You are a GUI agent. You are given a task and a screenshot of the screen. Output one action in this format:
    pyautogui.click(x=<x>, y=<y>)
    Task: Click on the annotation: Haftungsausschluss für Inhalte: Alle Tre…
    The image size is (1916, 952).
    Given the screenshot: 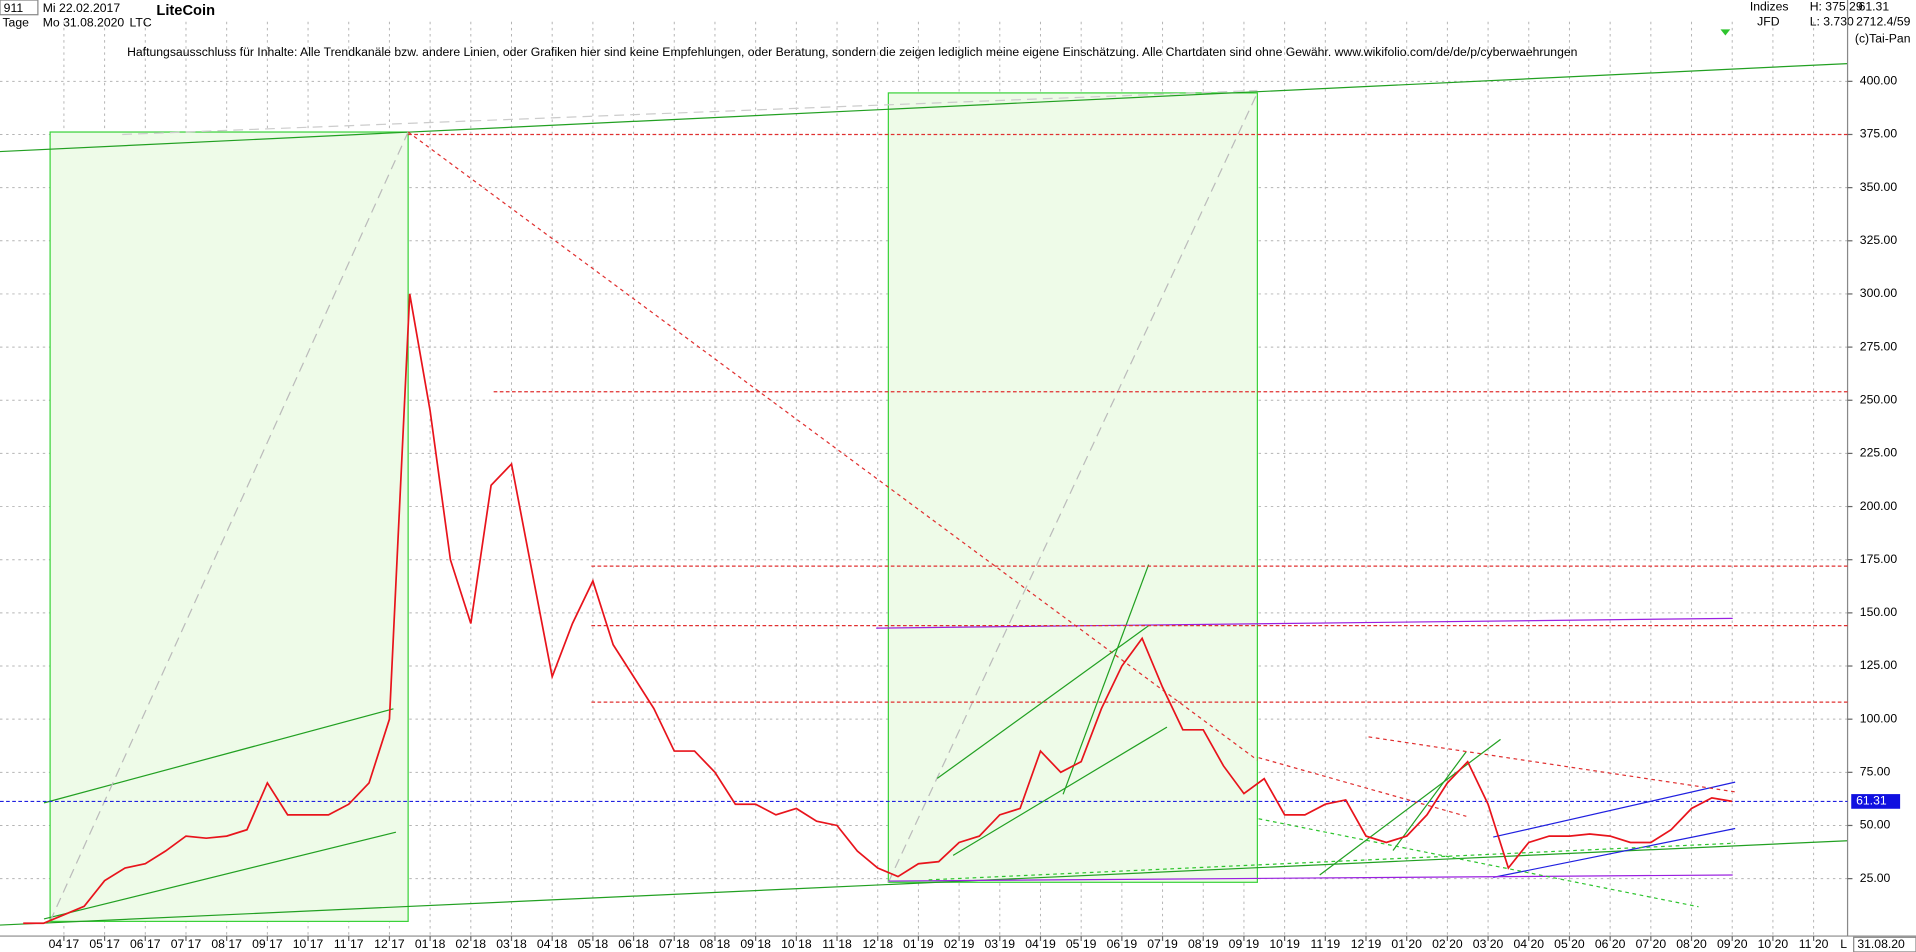 What is the action you would take?
    pyautogui.click(x=852, y=52)
    